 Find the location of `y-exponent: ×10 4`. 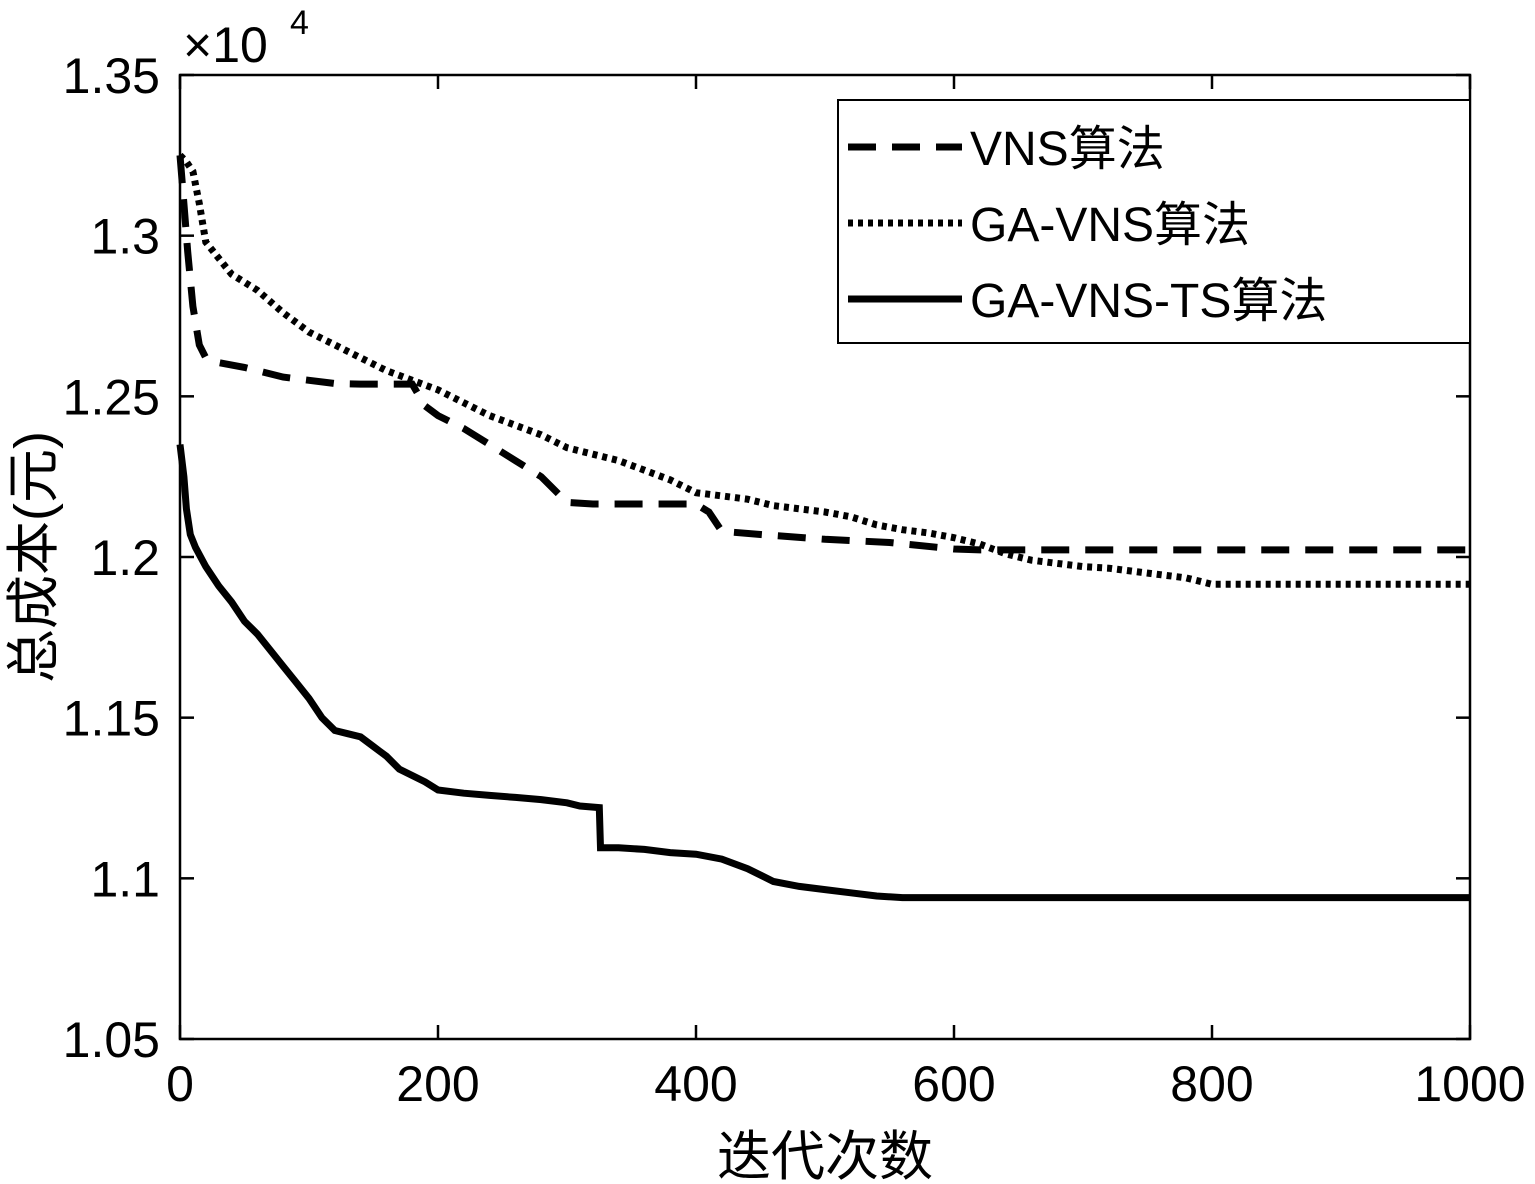

y-exponent: ×10 4 is located at coordinates (246, 38).